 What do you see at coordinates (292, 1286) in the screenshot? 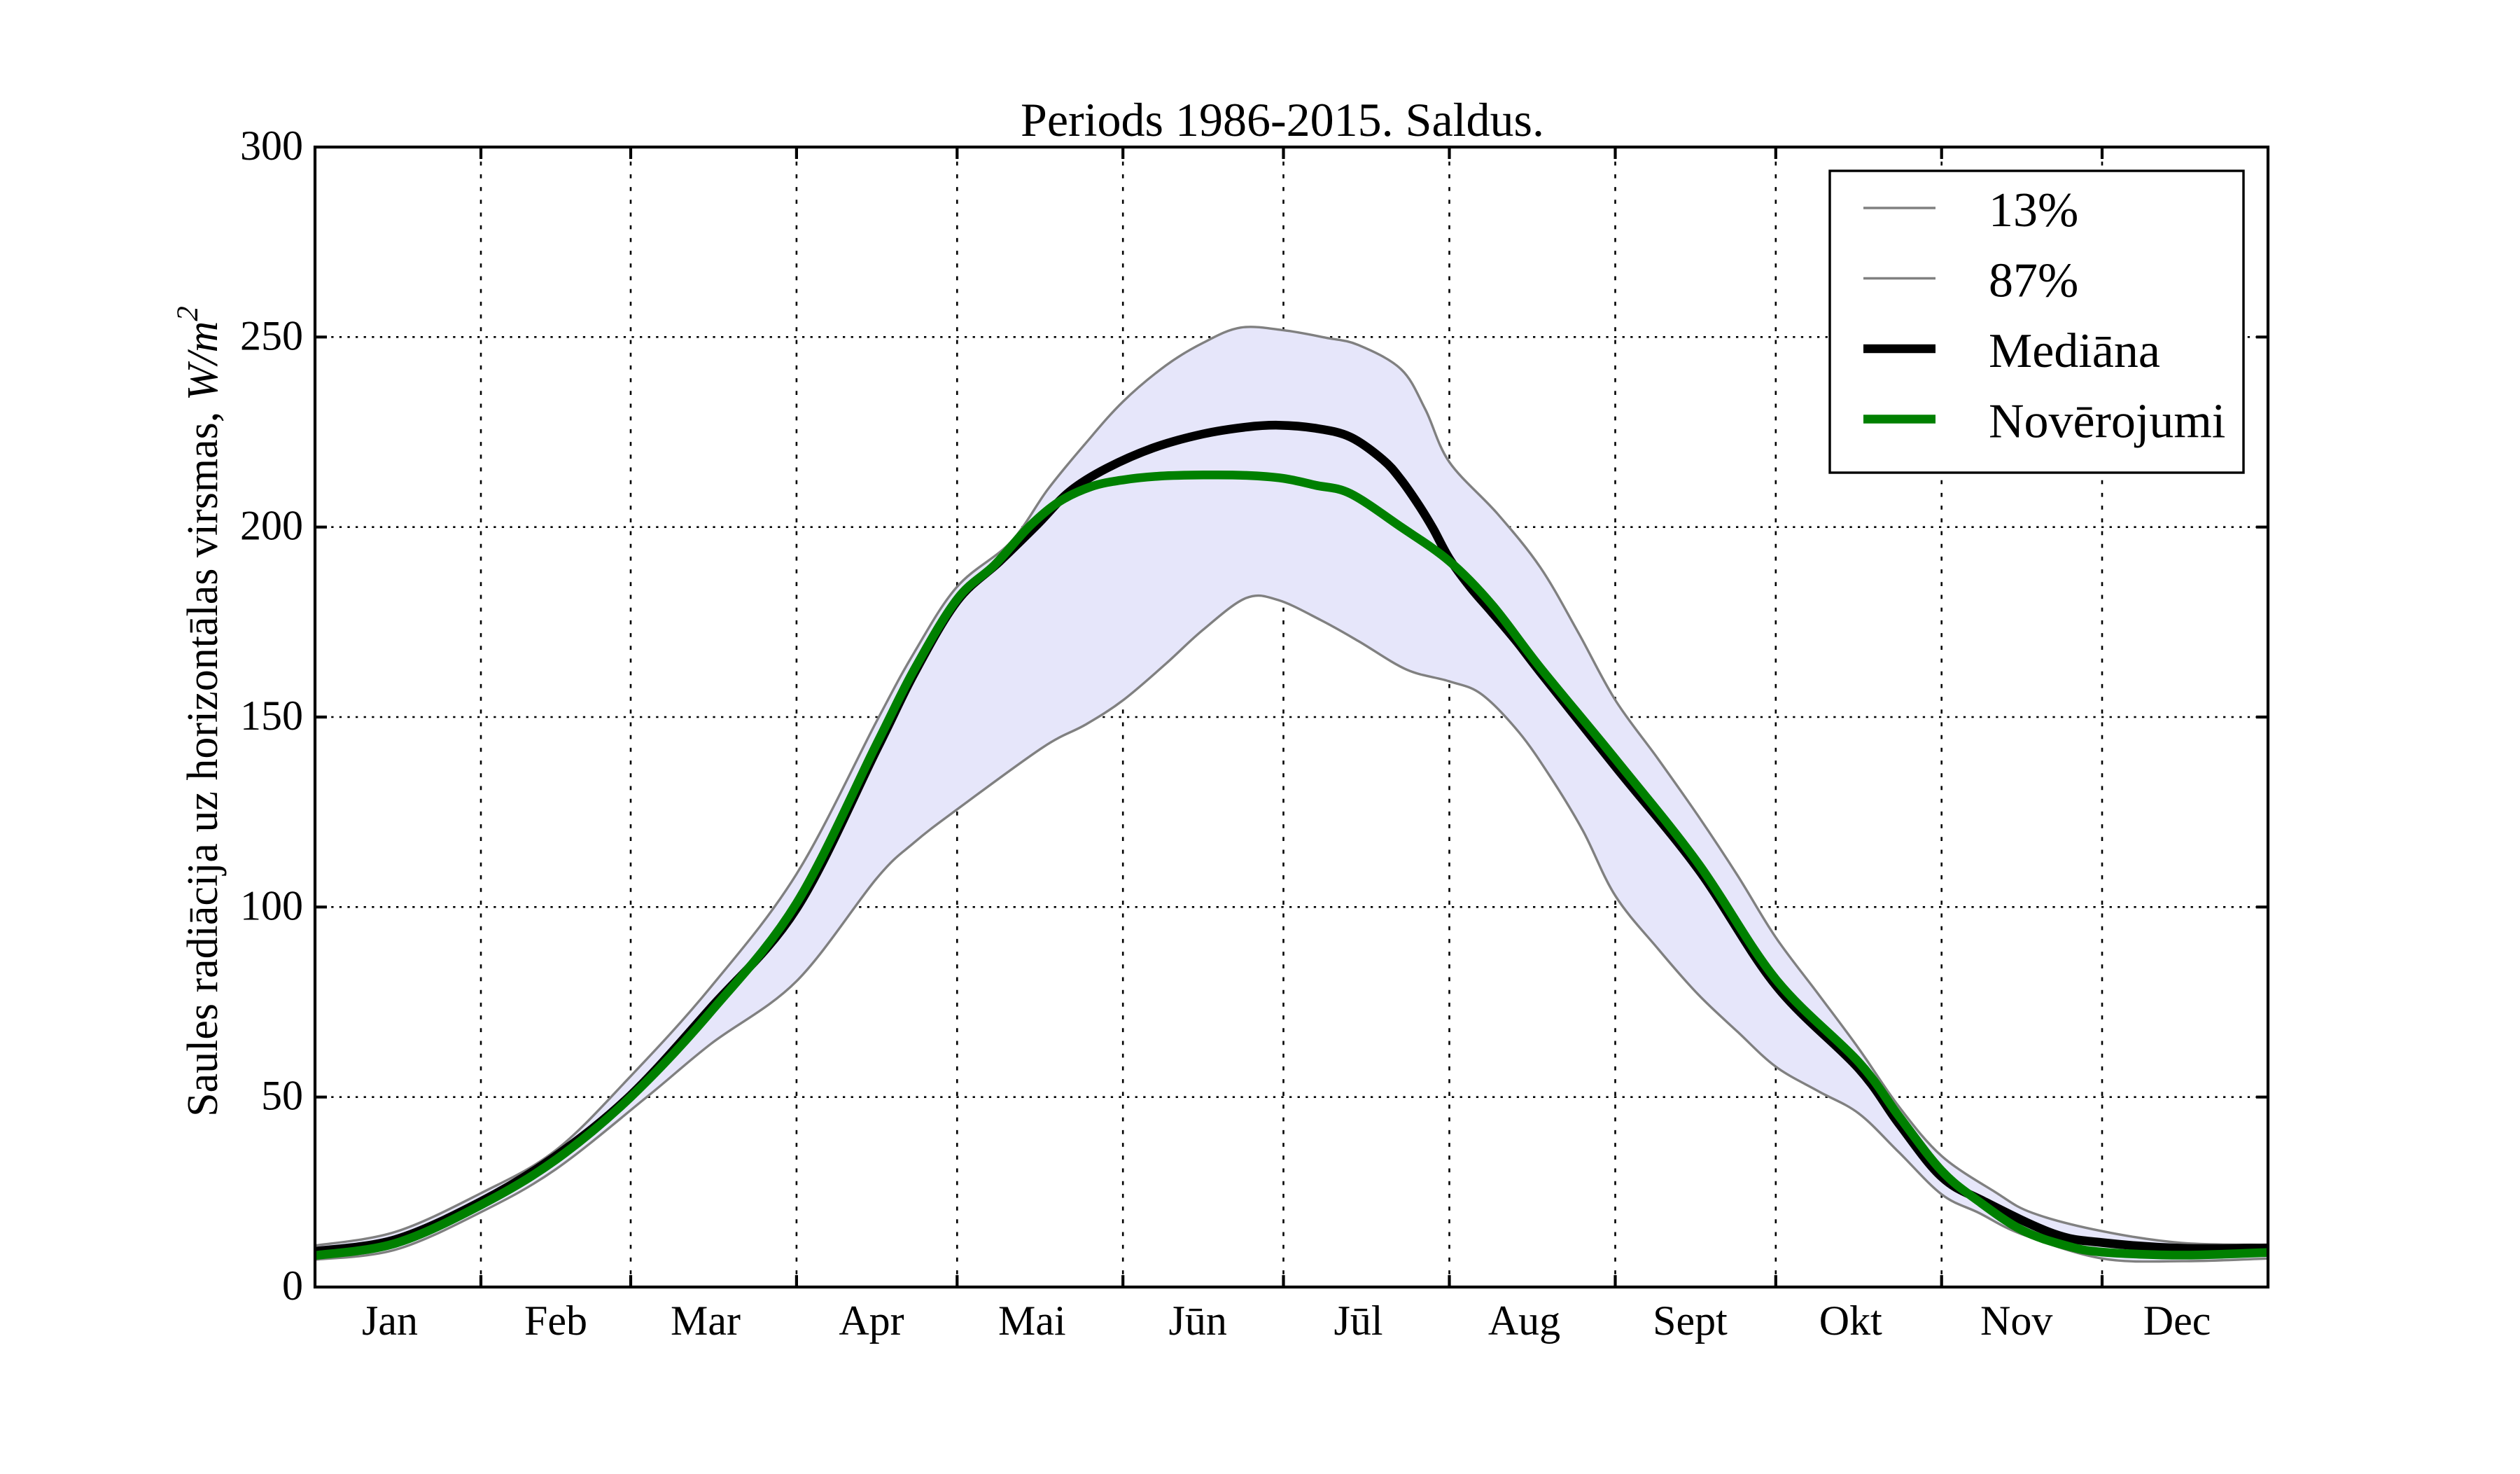
I see `svg-text: 0` at bounding box center [292, 1286].